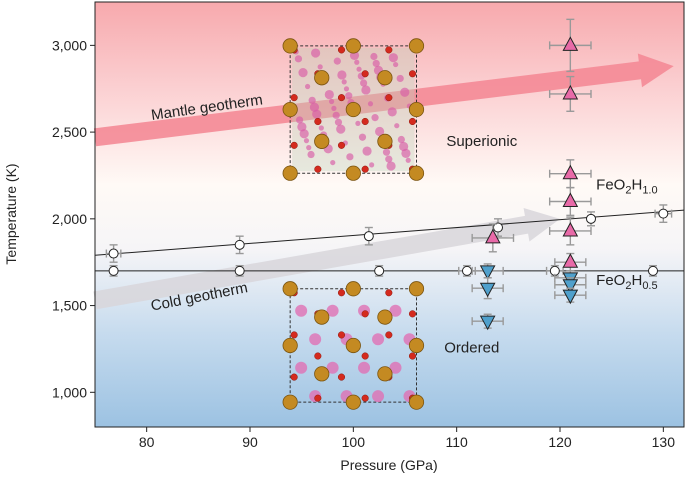 Image resolution: width=685 pixels, height=489 pixels. Describe the element at coordinates (560, 442) in the screenshot. I see `x-tick-label: 120` at that location.